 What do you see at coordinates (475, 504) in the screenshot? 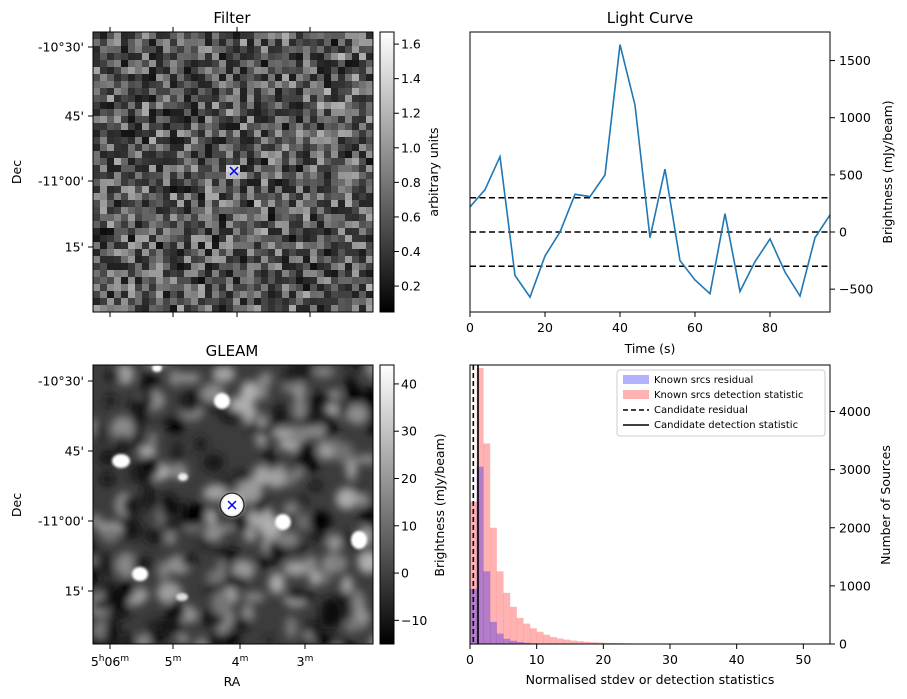
I see `histogram-candidate-lines` at bounding box center [475, 504].